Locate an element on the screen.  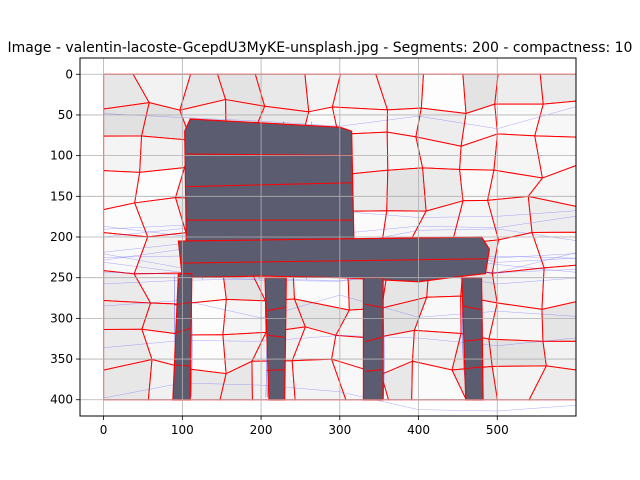
y-axis: 0 50 100 150 200 250 300 350 400 is located at coordinates (65, 237).